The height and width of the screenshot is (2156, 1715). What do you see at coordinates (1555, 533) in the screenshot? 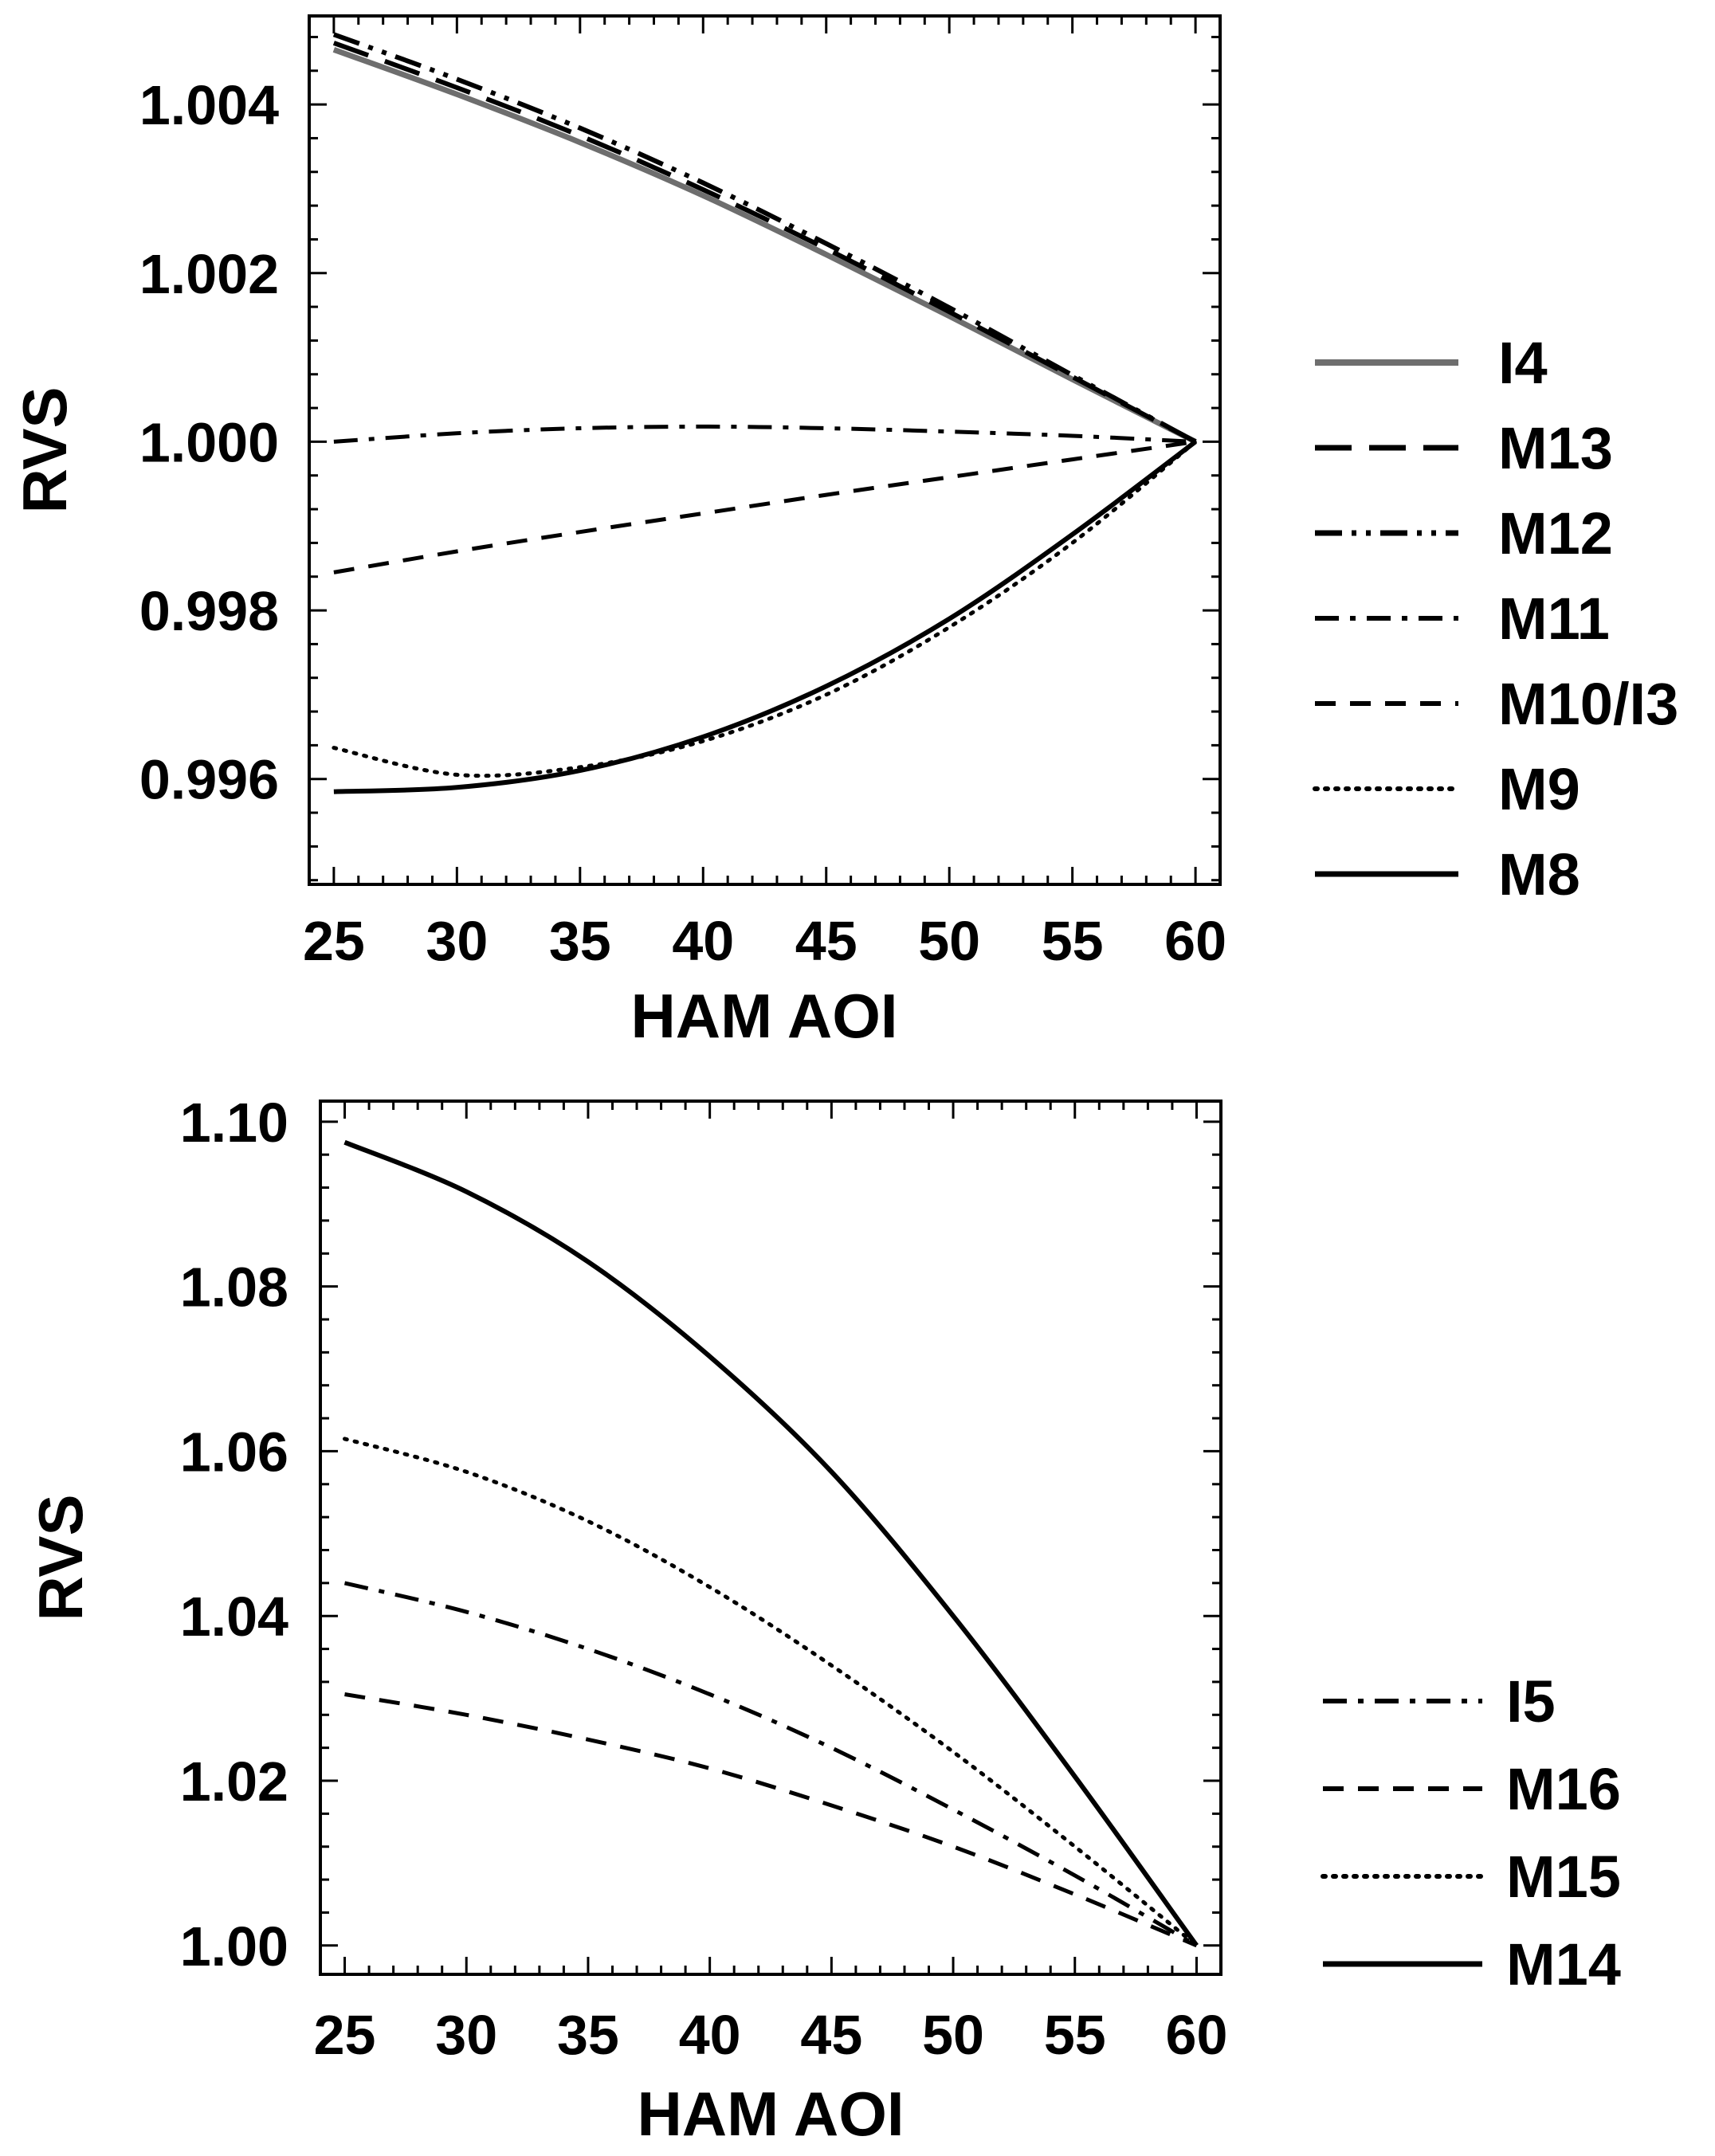
I see `legend-label-m12: M12` at bounding box center [1555, 533].